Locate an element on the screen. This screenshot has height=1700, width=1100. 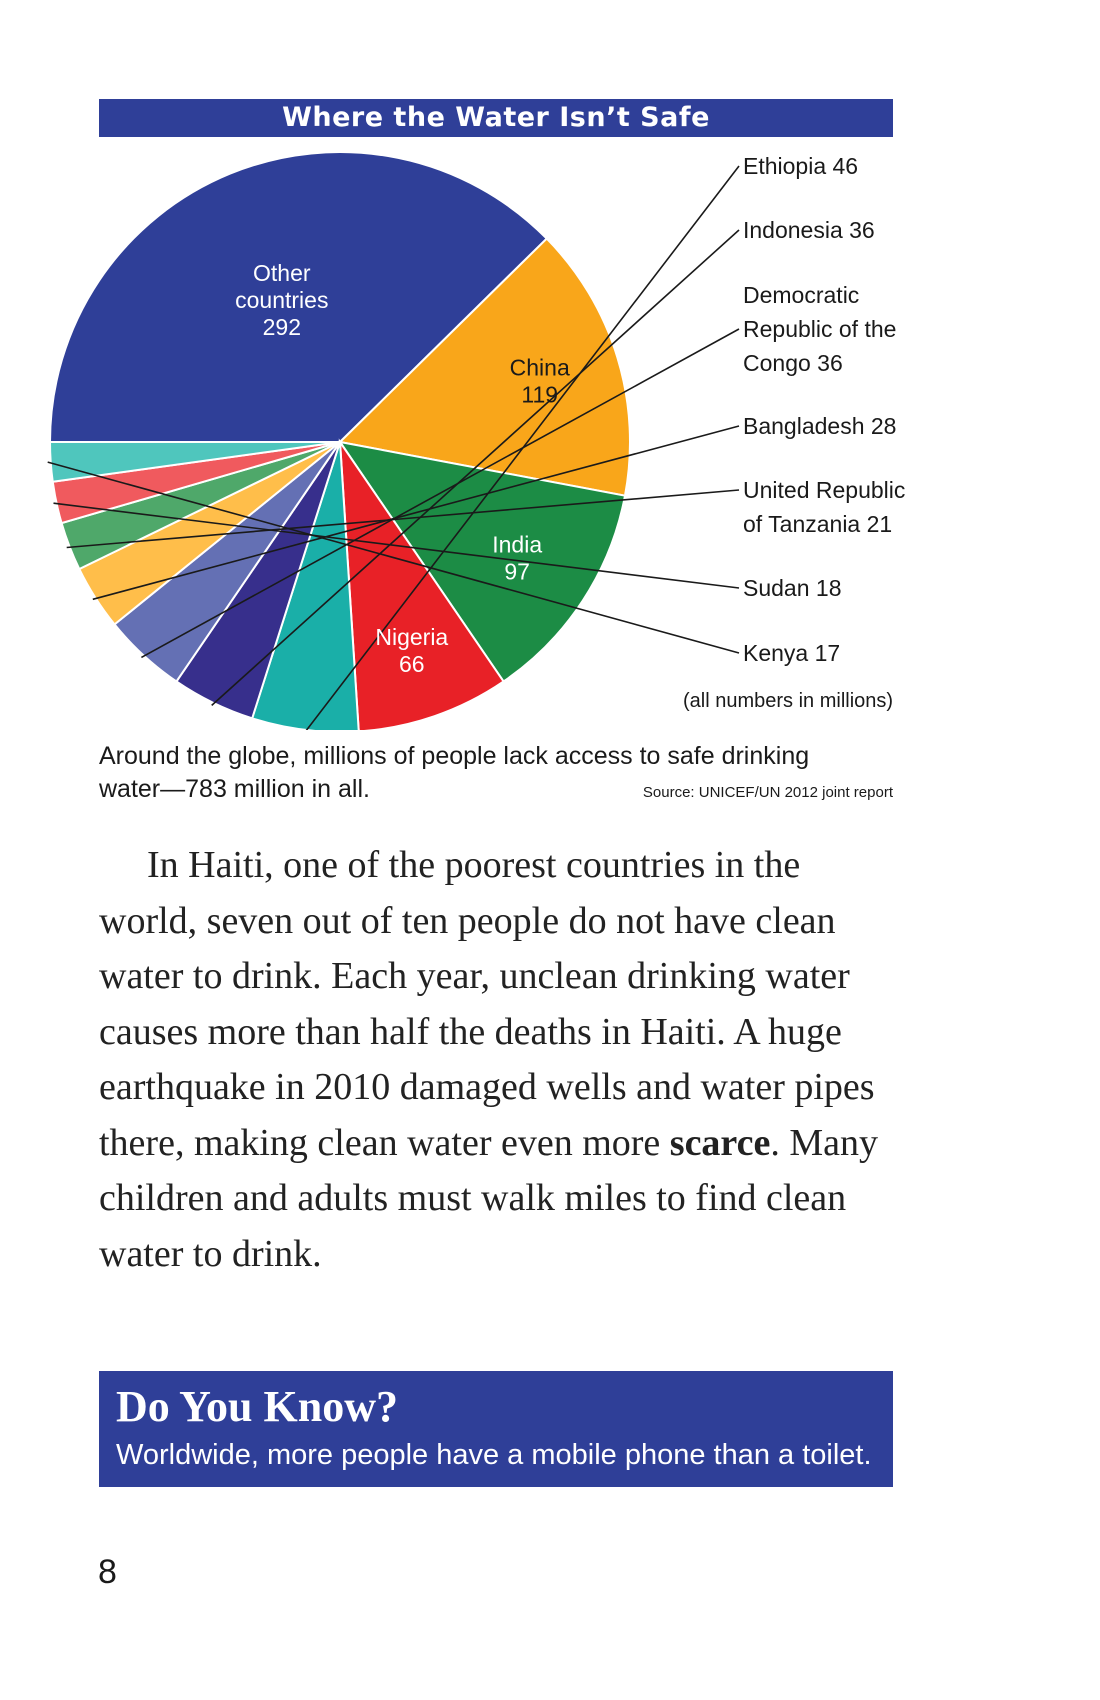
pie-slice-nigeria is located at coordinates (421, 584).